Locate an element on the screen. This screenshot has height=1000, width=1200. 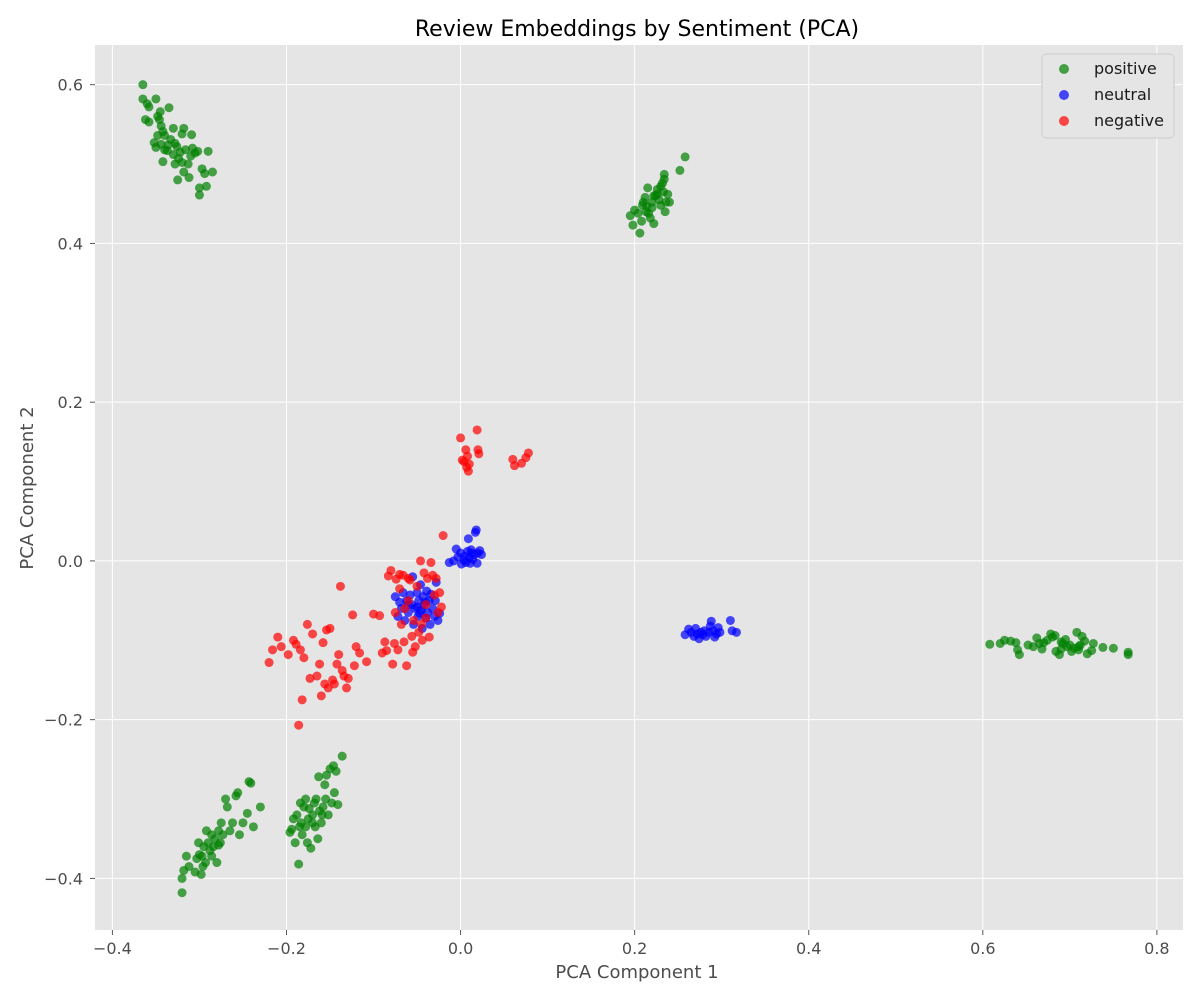
x-axis-label: PCA Component 1 is located at coordinates (636, 972).